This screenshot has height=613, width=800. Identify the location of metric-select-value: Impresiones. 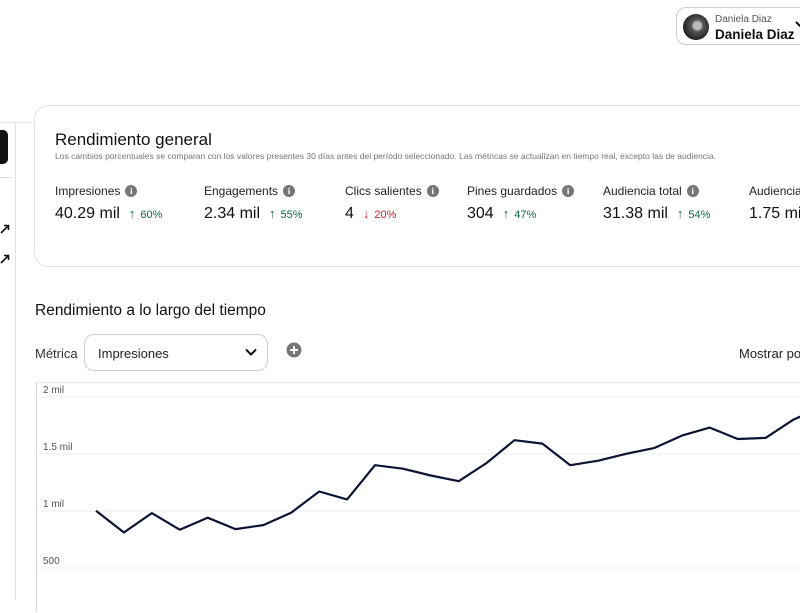
(133, 353).